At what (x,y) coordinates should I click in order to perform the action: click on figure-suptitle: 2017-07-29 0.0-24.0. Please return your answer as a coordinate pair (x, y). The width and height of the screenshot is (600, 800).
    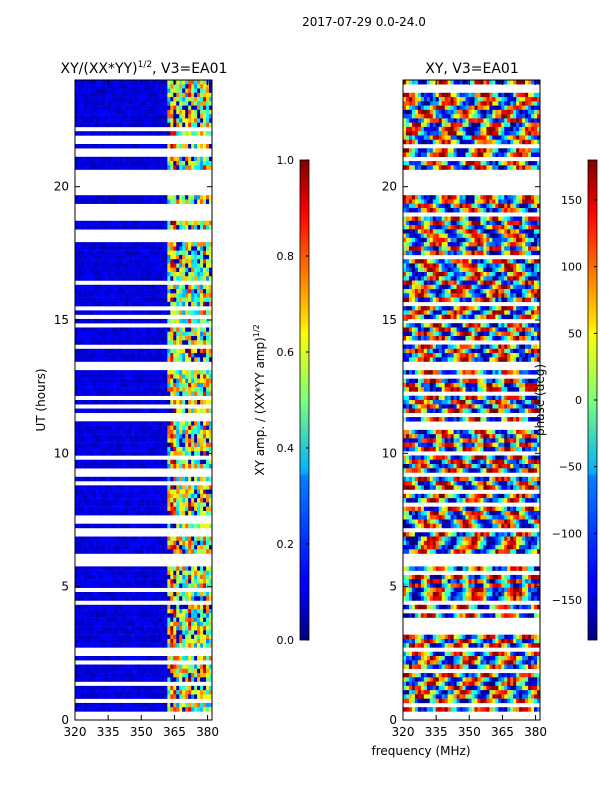
    Looking at the image, I should click on (364, 22).